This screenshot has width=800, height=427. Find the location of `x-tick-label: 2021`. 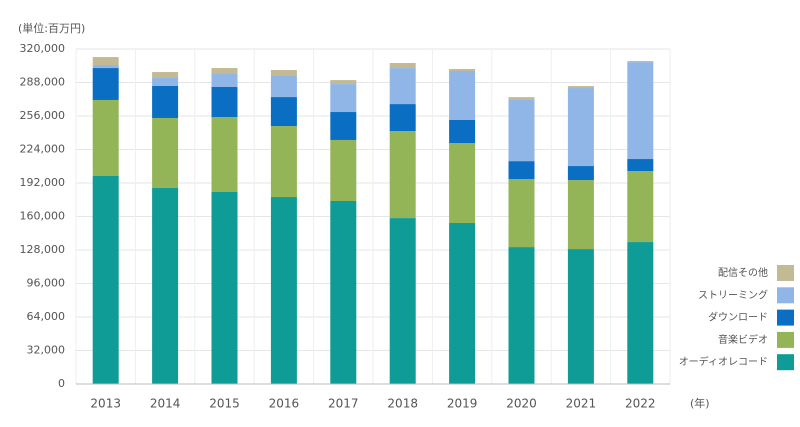

x-tick-label: 2021 is located at coordinates (581, 404).